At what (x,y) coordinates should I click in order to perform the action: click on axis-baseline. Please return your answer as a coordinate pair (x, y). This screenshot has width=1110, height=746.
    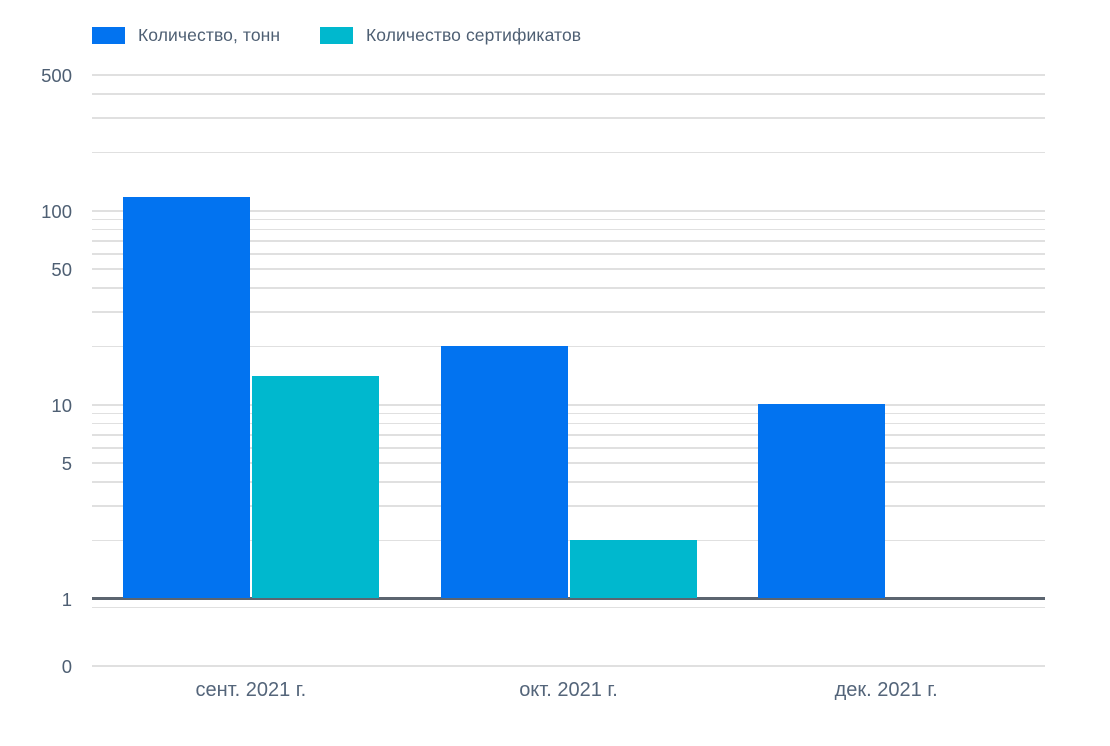
    Looking at the image, I should click on (568, 598).